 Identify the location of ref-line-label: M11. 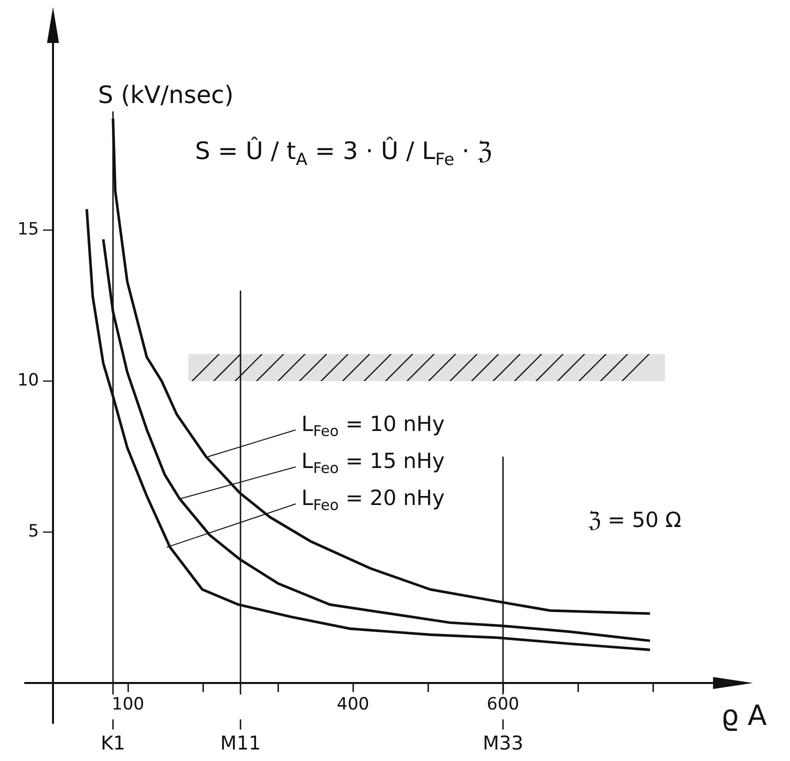
(240, 743).